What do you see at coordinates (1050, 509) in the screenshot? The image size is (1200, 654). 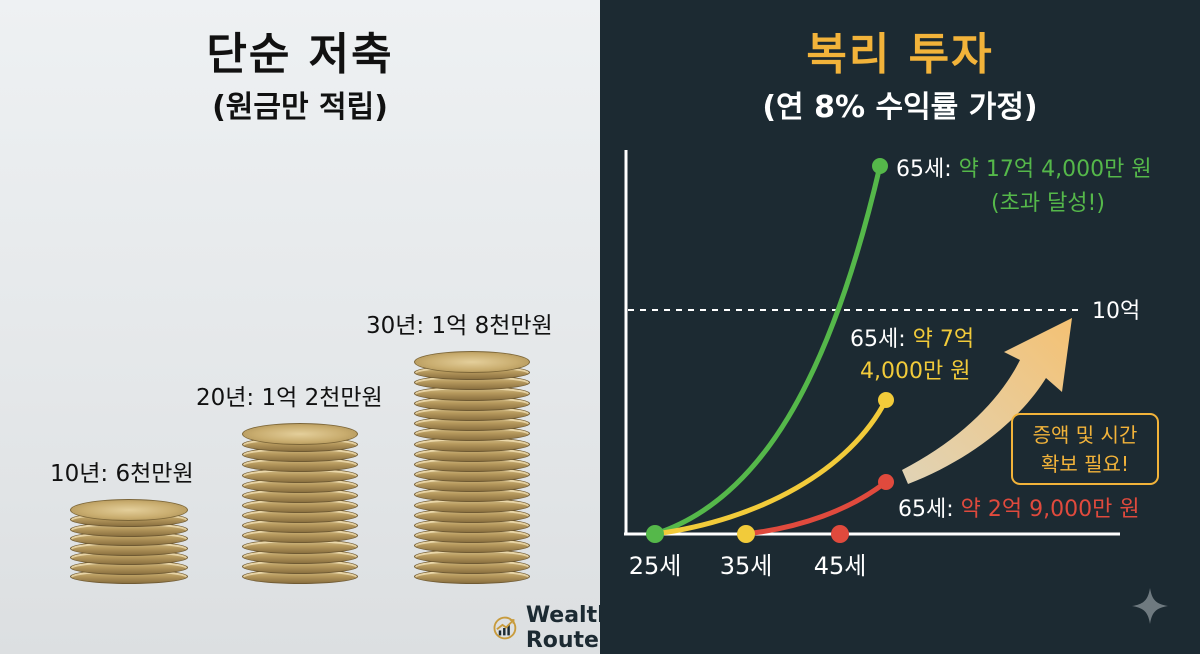 I see `red-label-value: 약 2억 9,000만 원` at bounding box center [1050, 509].